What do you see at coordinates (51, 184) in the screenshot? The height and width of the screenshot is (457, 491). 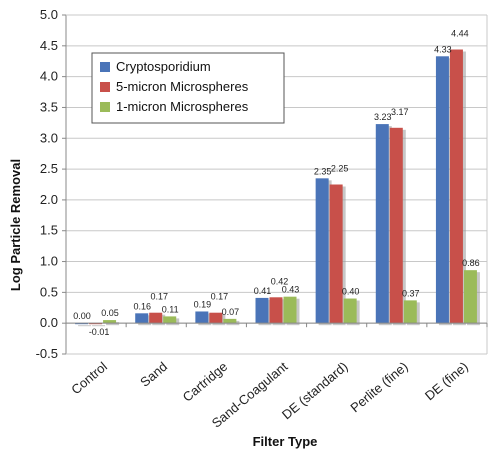 I see `y-tick-labels: -0.5 0.0 0.5 1.0 1.5 2.0 2.5 3.0 3.5 4.0 4.5 5.0` at bounding box center [51, 184].